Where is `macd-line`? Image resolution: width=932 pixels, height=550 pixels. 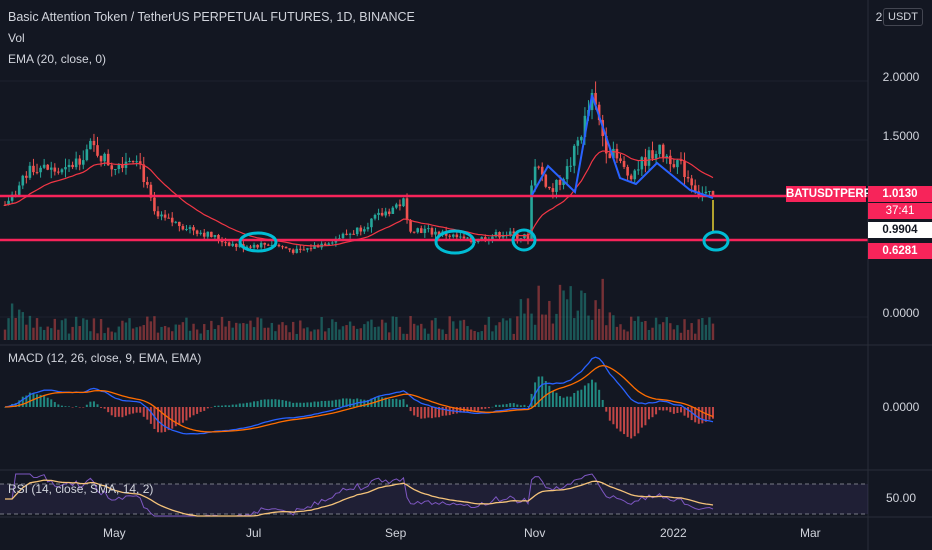 macd-line is located at coordinates (359, 395).